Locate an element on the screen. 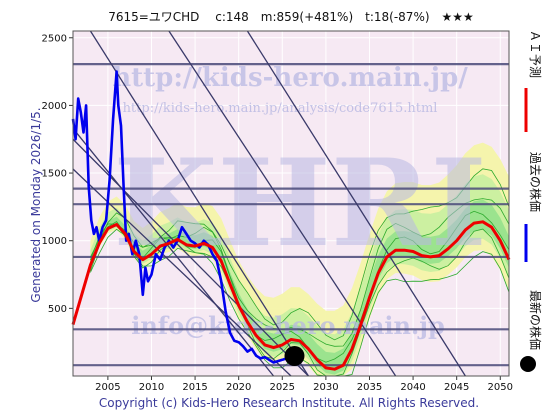  legend-latest-label: 最新の株価 is located at coordinates (535, 320).